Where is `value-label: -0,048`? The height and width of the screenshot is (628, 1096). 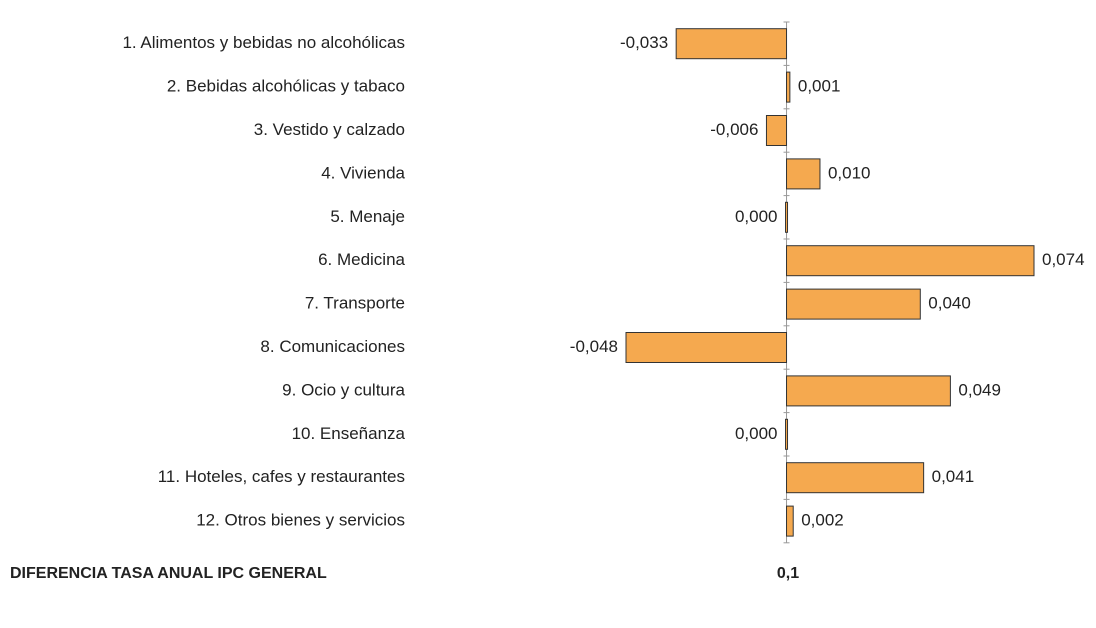
value-label: -0,048 is located at coordinates (594, 346).